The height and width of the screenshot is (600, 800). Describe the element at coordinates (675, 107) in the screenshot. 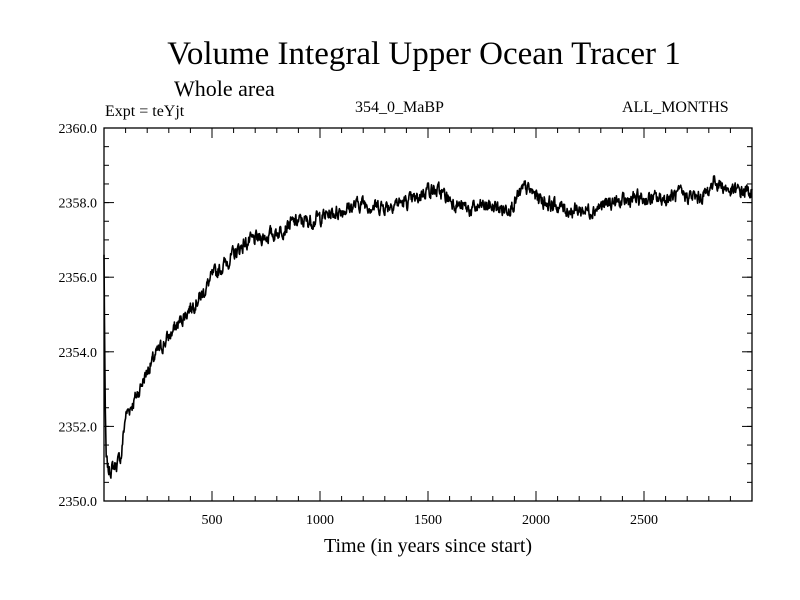

I see `months-label: ALL_MONTHS` at that location.